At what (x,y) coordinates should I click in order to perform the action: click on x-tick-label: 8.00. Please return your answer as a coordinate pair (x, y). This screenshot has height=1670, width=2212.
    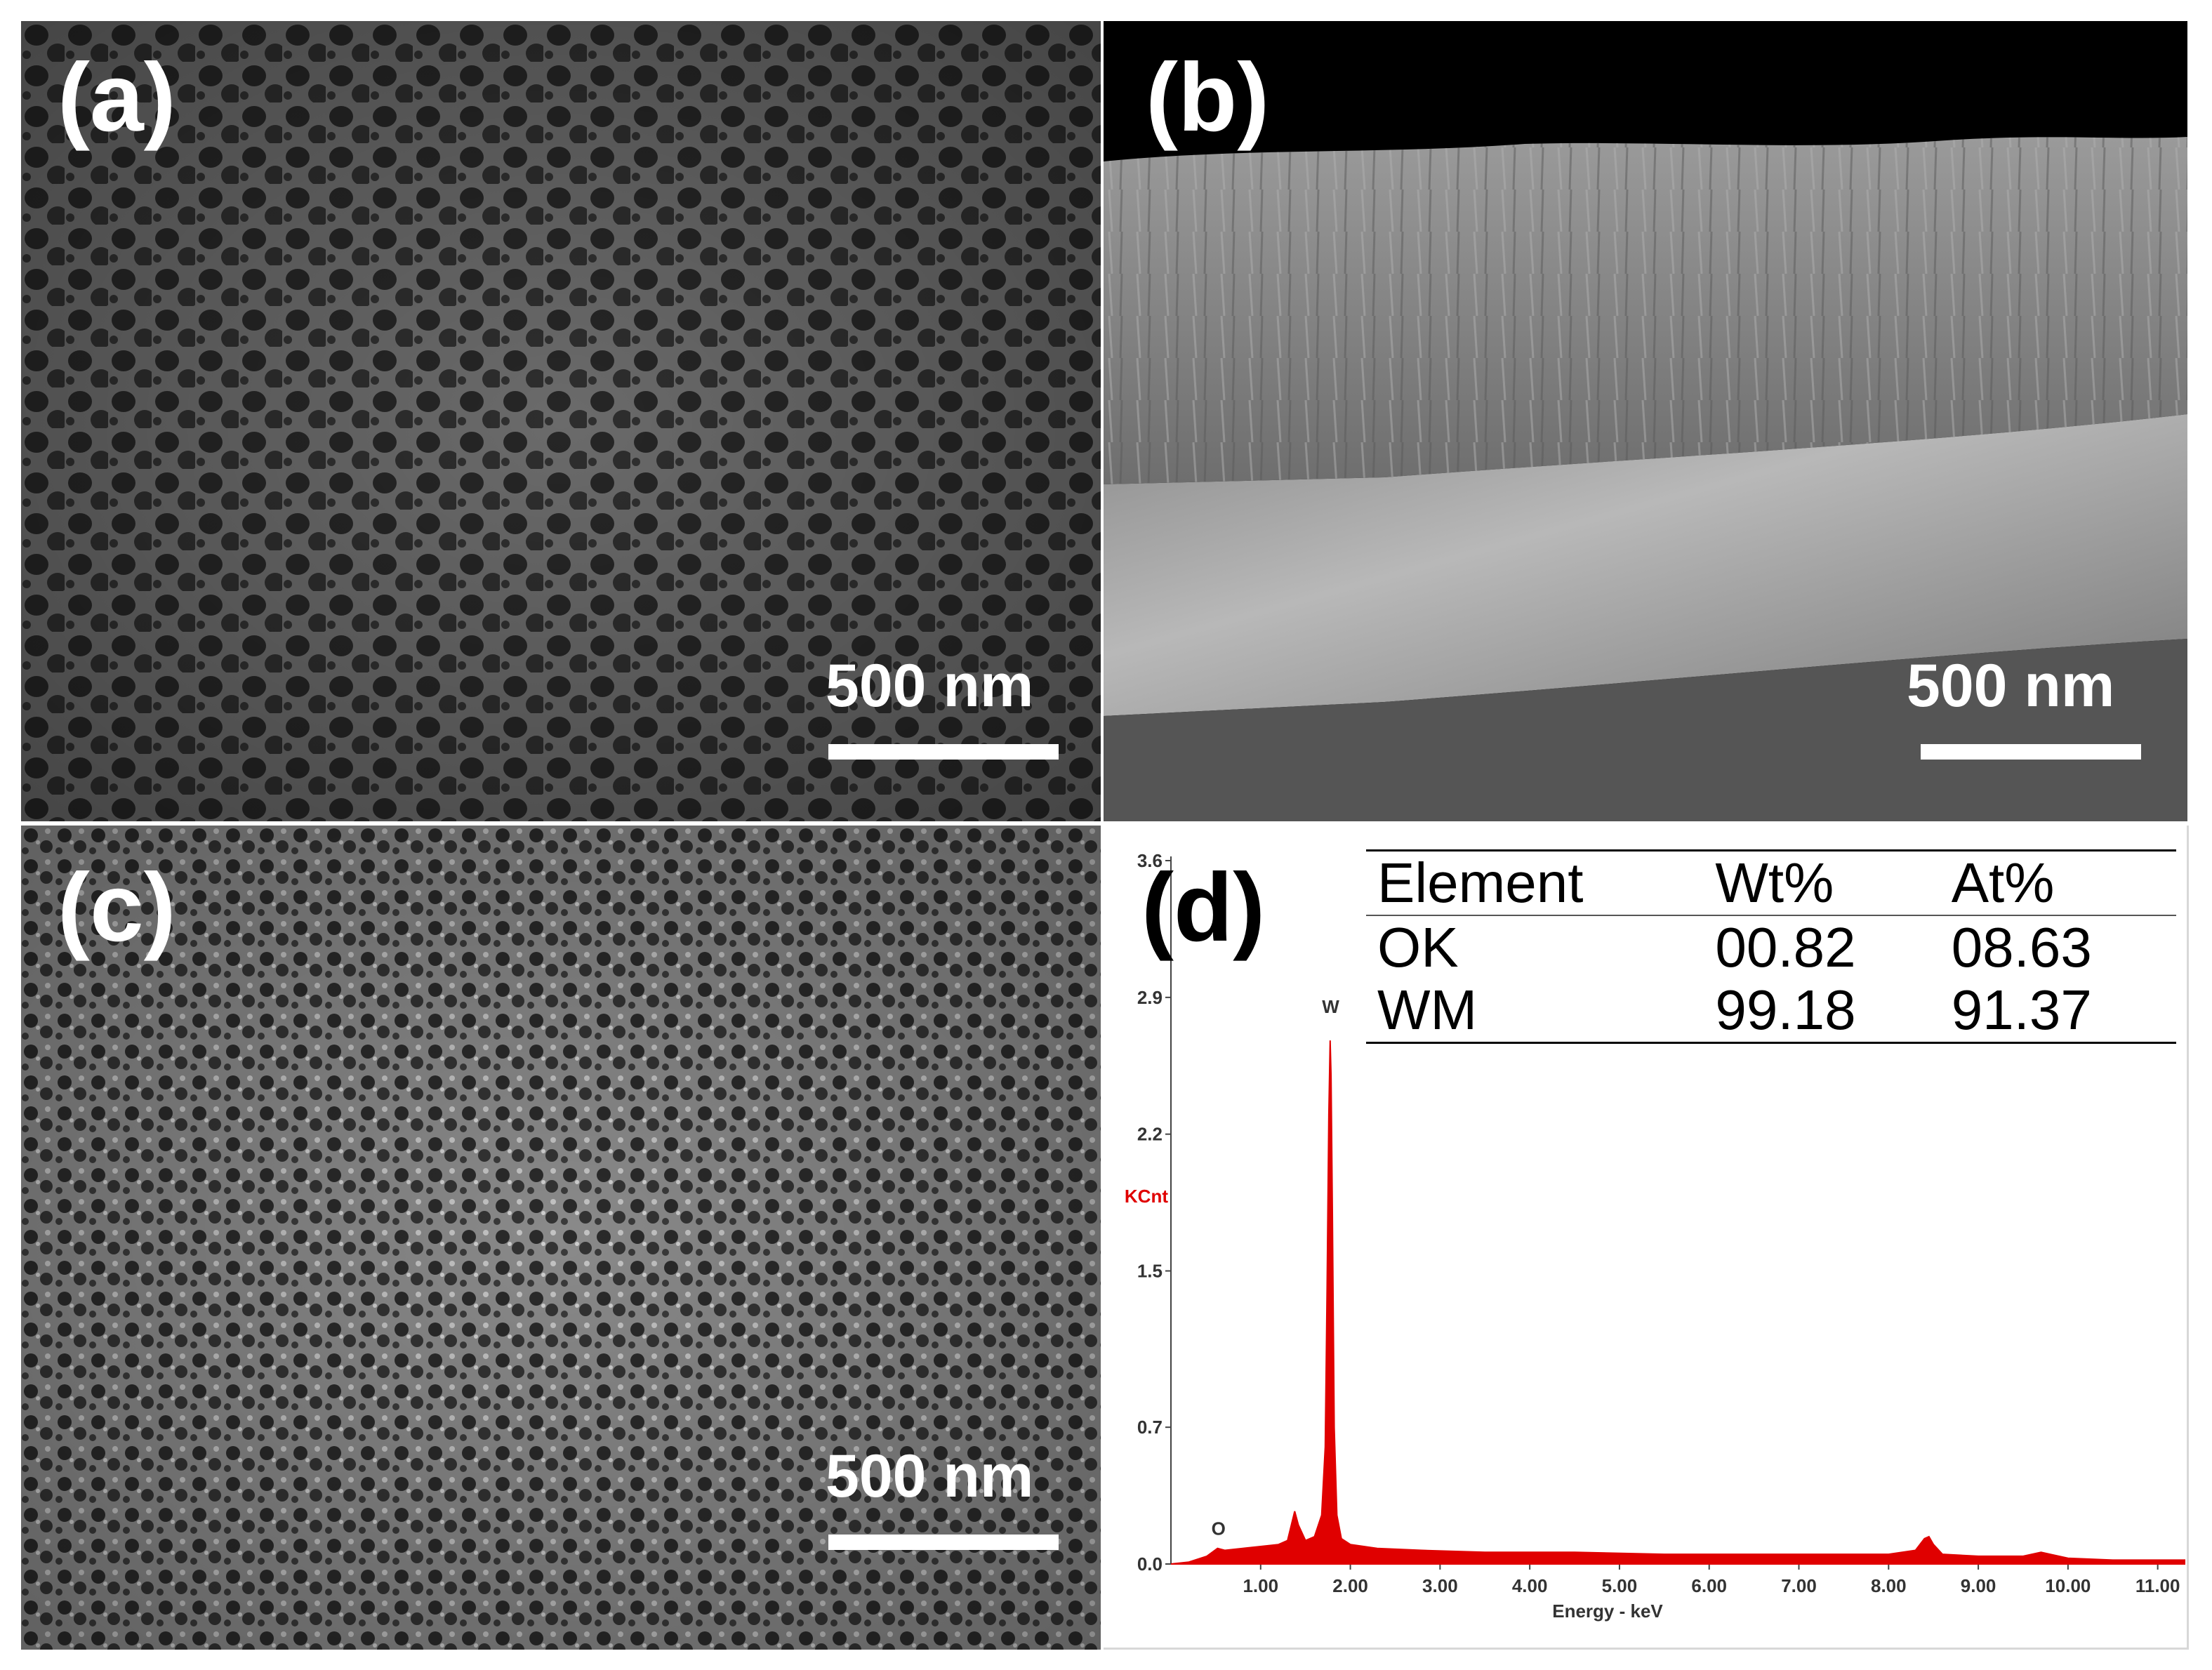
    Looking at the image, I should click on (1889, 1585).